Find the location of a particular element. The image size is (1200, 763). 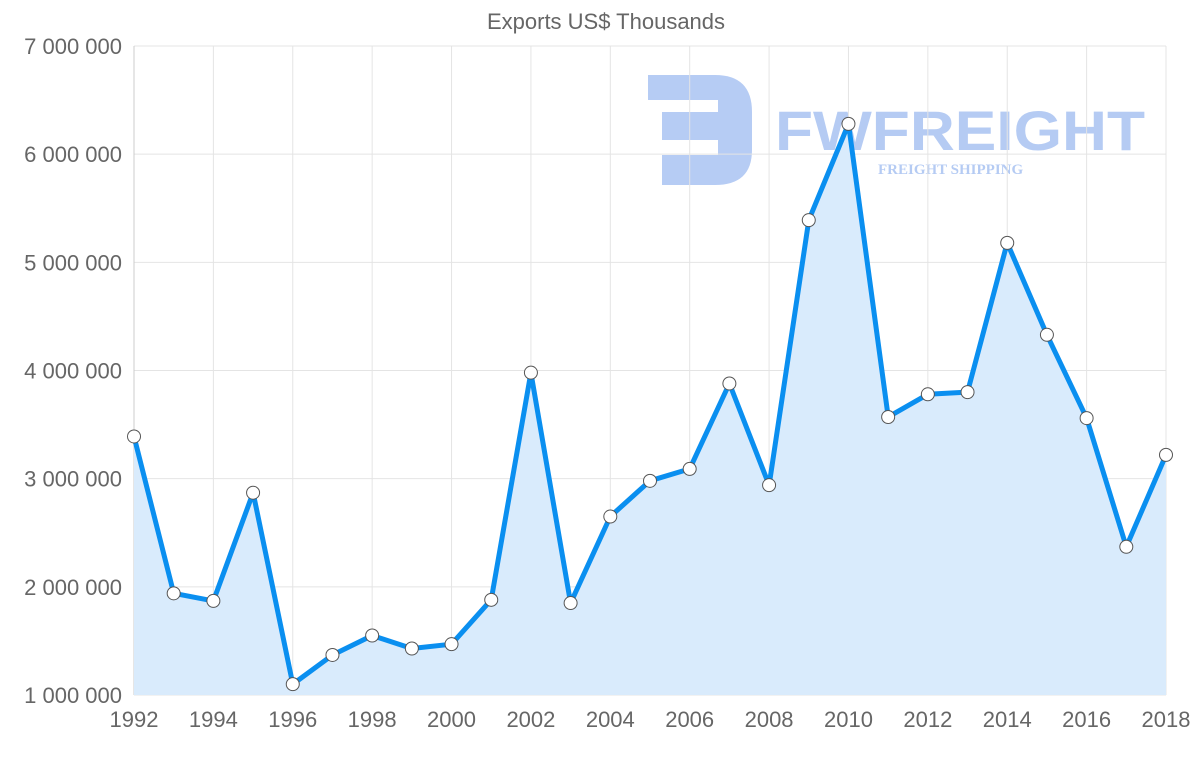

x-tick-label: 1994 is located at coordinates (213, 719).